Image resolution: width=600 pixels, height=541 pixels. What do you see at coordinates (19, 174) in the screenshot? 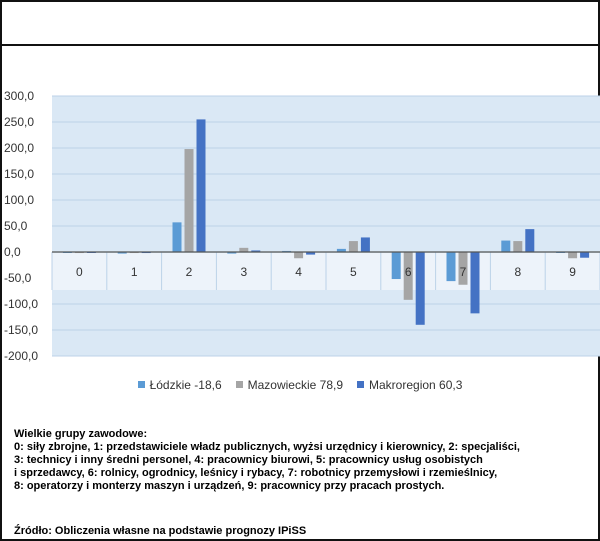
I see `y-tick-label: 150,0` at bounding box center [19, 174].